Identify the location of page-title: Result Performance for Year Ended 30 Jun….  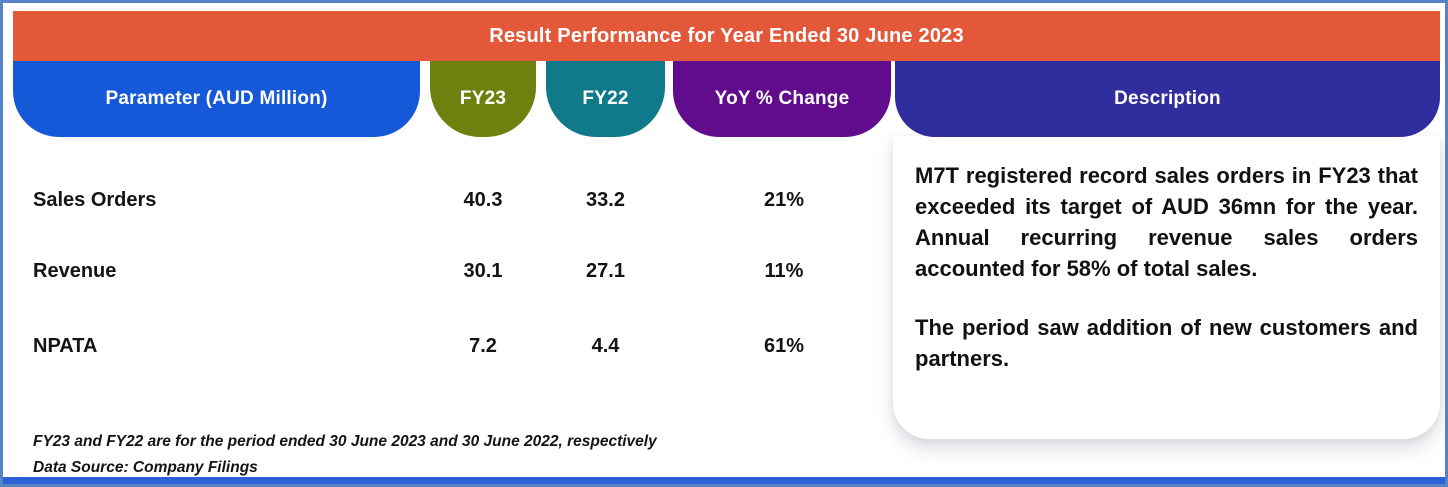
(726, 35).